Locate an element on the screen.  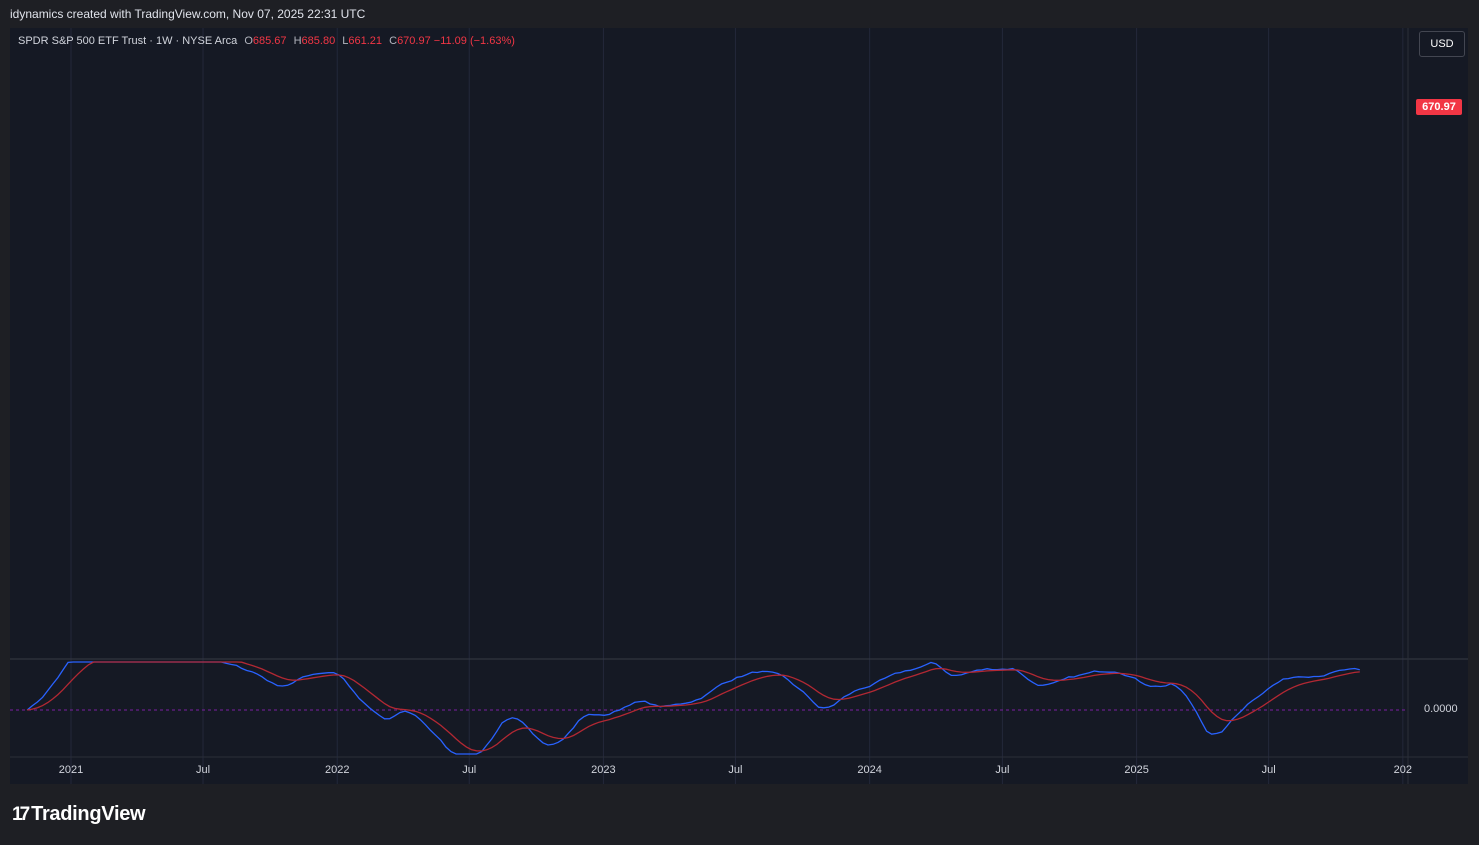
time-tick-label: 2022 is located at coordinates (337, 770).